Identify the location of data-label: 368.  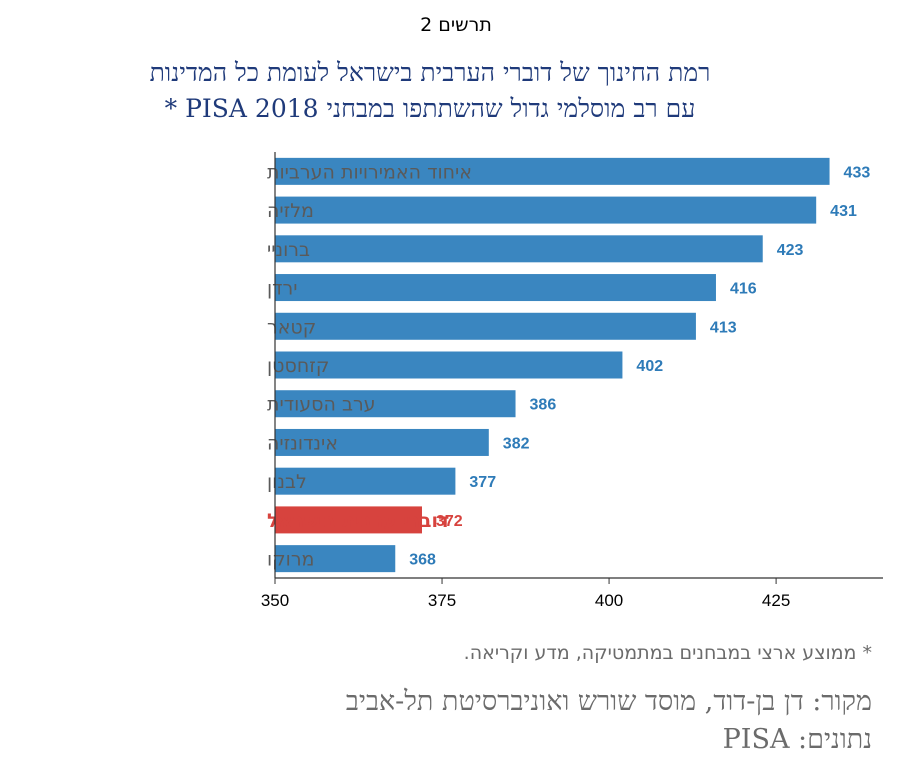
(422, 560).